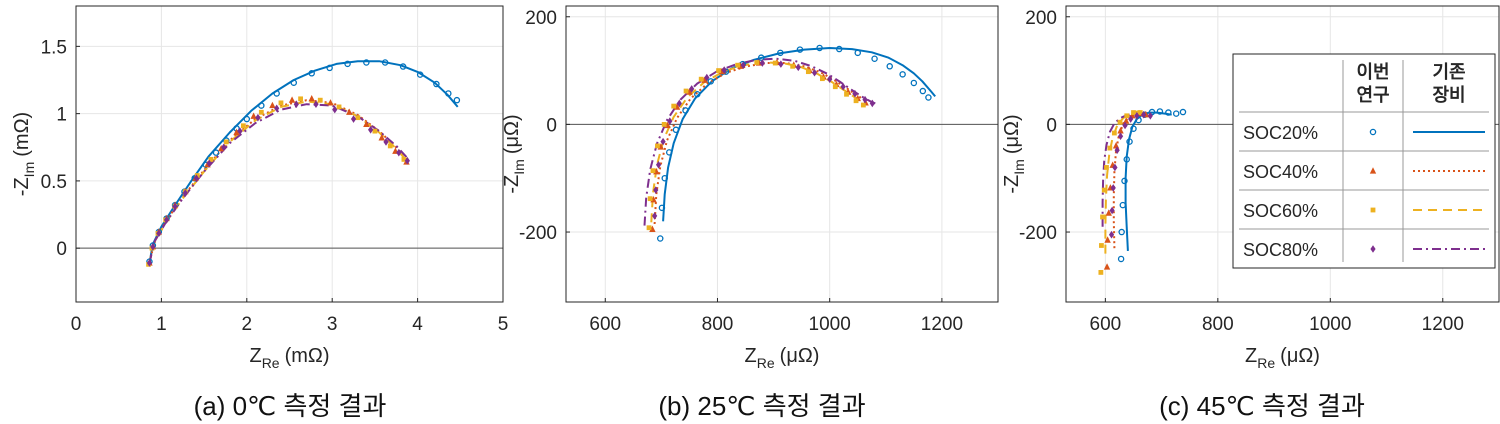  What do you see at coordinates (1443, 324) in the screenshot?
I see `x-tick-label-c-3: 1200` at bounding box center [1443, 324].